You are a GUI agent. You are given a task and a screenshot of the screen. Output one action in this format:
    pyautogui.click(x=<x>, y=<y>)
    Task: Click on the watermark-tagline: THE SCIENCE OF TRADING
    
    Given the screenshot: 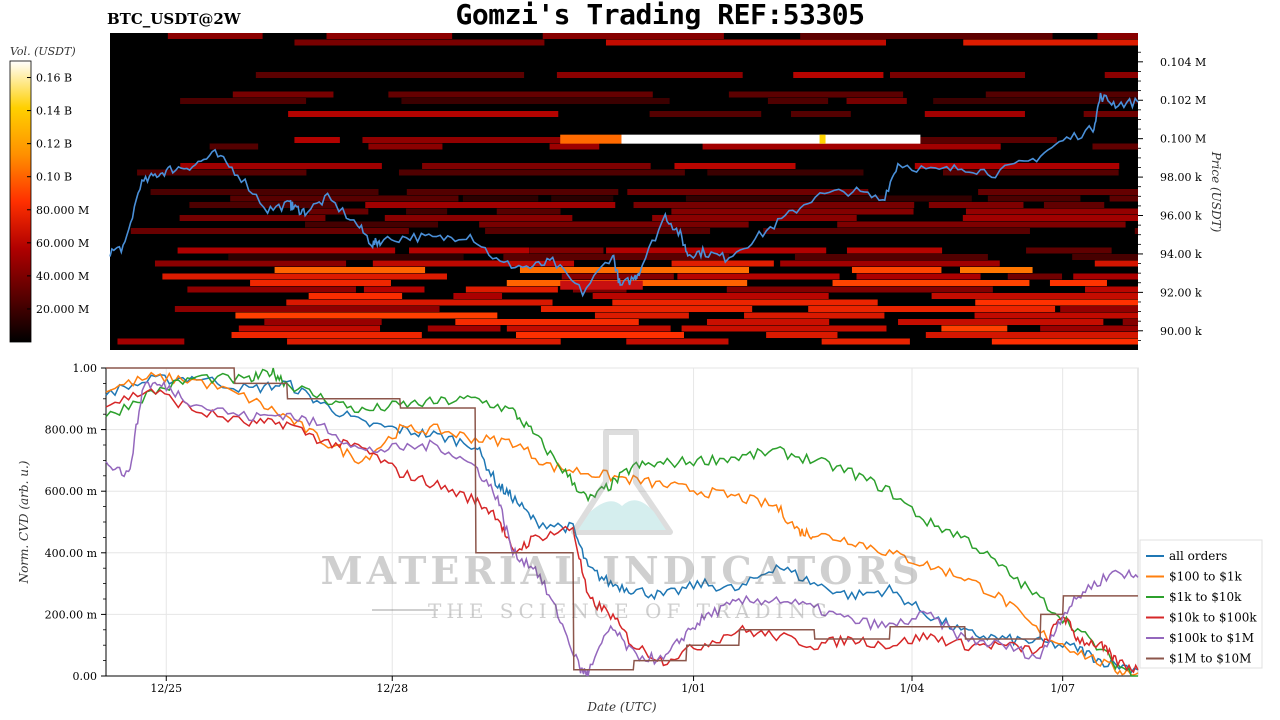 What is the action you would take?
    pyautogui.click(x=630, y=611)
    